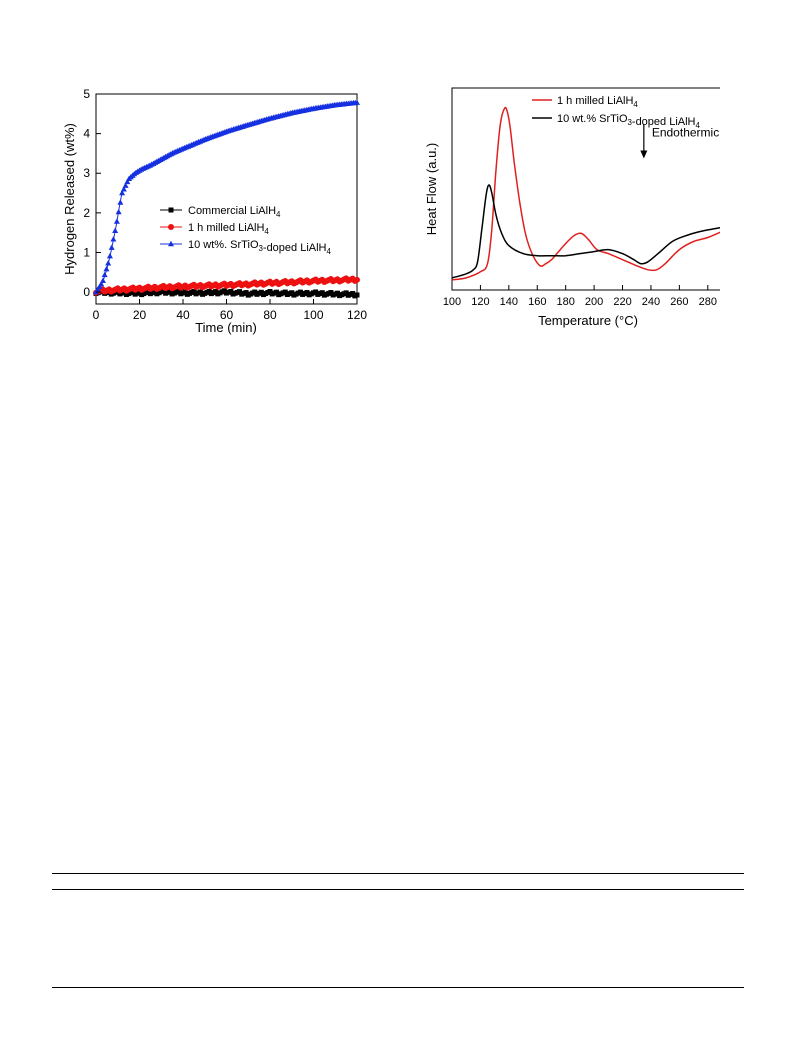 This screenshot has height=1057, width=793. I want to click on legend-entry: Commercial LiAlH4, so click(220, 212).